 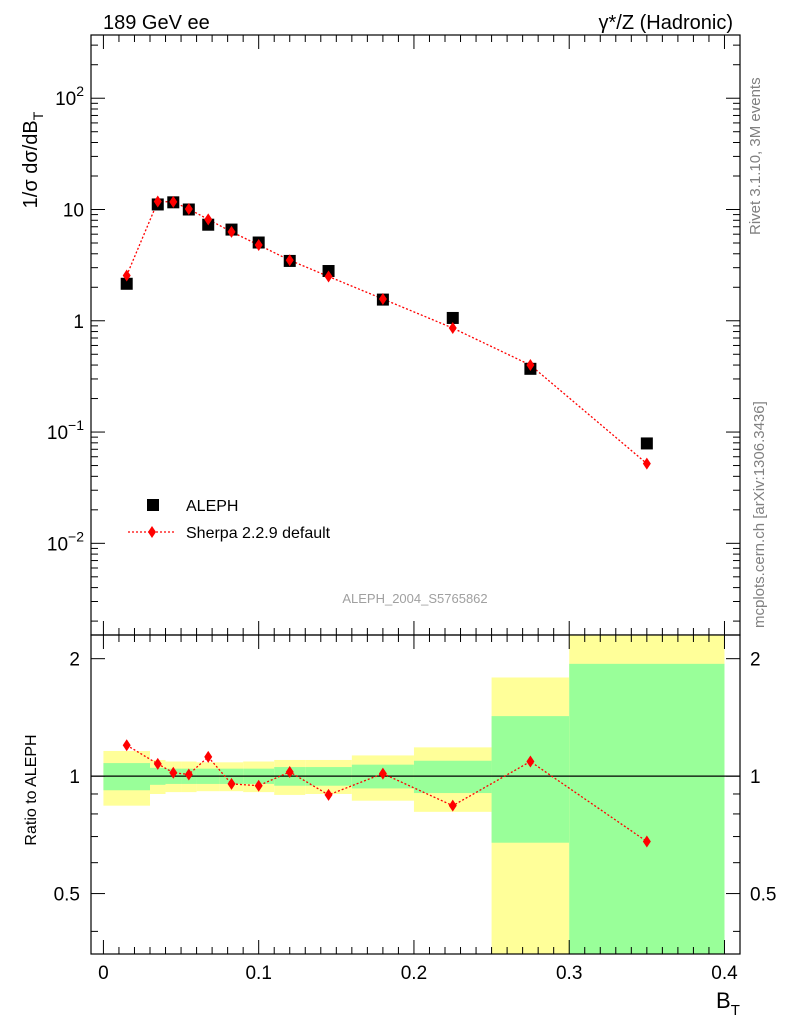 I want to click on ratio-y-tick-label-left: 0.5, so click(x=67, y=895).